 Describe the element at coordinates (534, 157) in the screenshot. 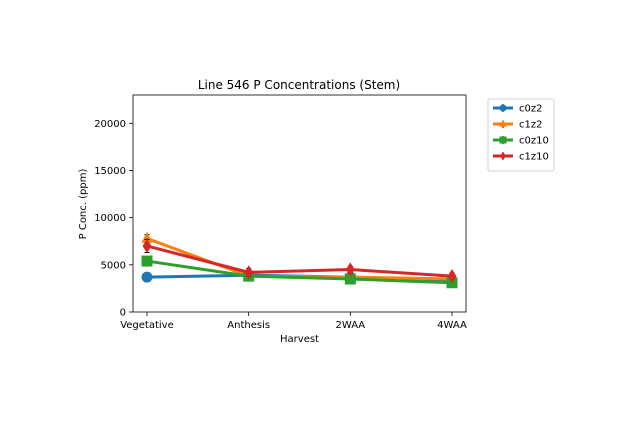

I see `legend-label-c1z10: c1z10` at that location.